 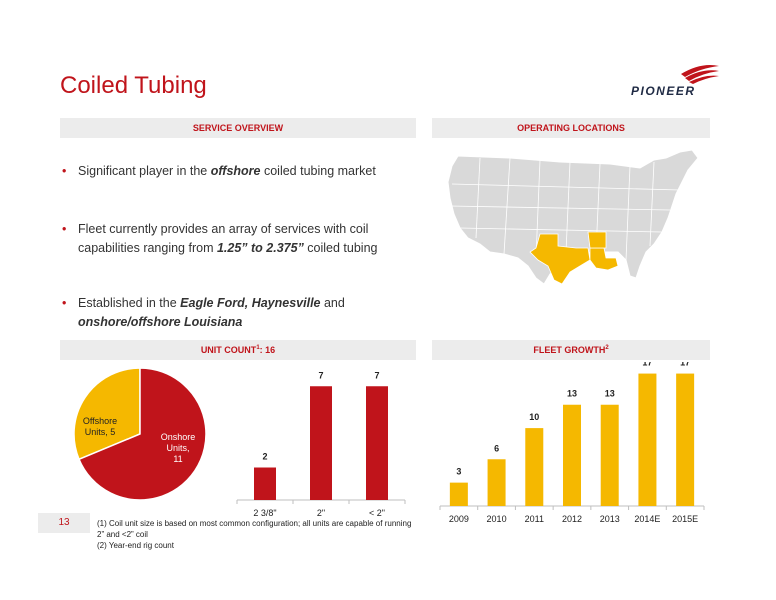 What do you see at coordinates (267, 350) in the screenshot?
I see `unit-count-value: : 16` at bounding box center [267, 350].